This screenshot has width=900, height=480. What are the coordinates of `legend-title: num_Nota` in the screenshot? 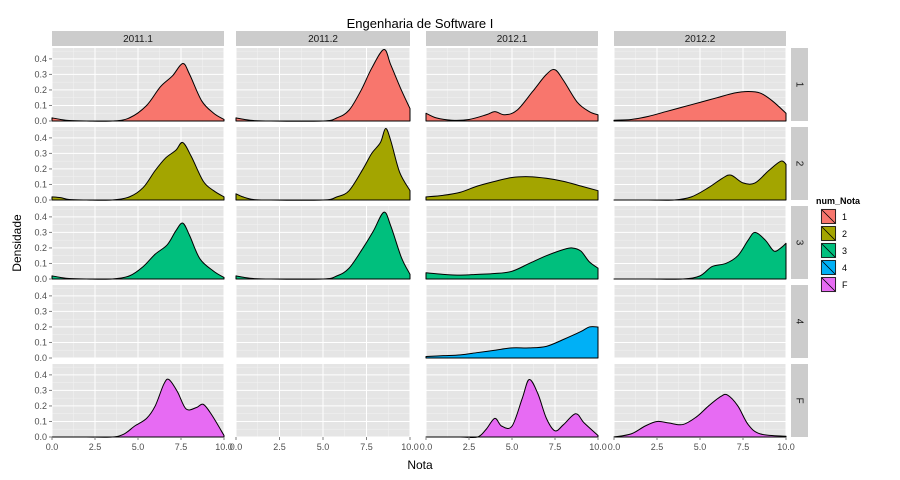 It's located at (838, 201).